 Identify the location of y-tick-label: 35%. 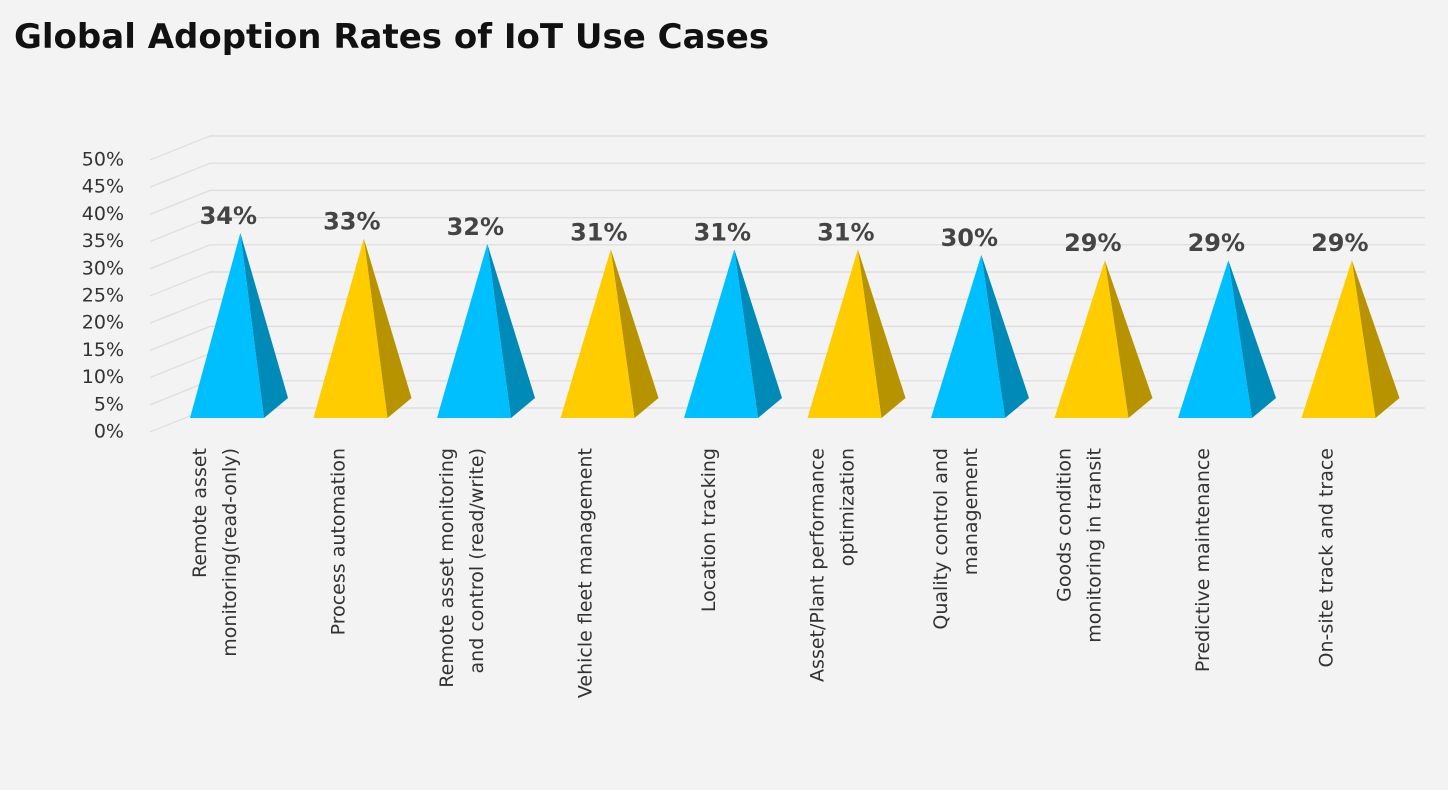
(103, 241).